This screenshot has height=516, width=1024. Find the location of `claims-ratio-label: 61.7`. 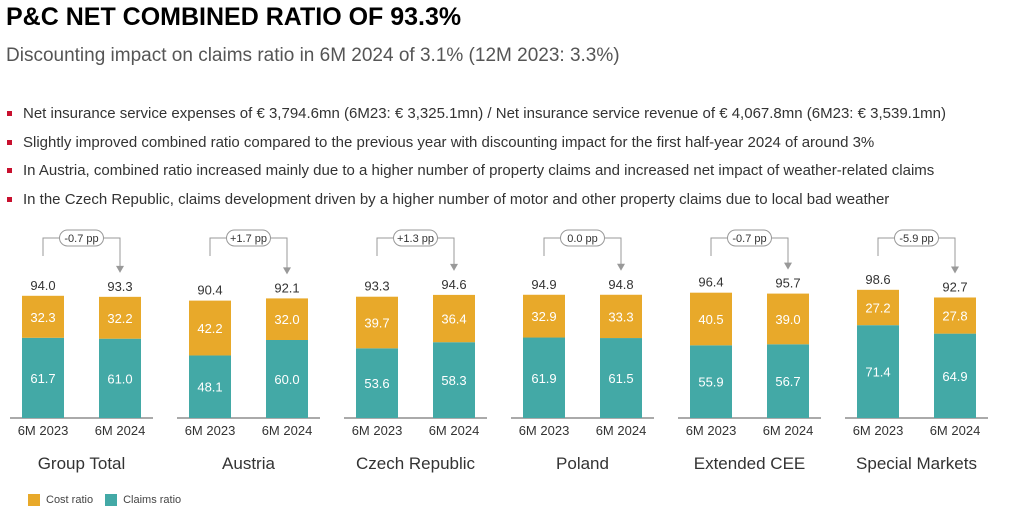

claims-ratio-label: 61.7 is located at coordinates (42, 378).